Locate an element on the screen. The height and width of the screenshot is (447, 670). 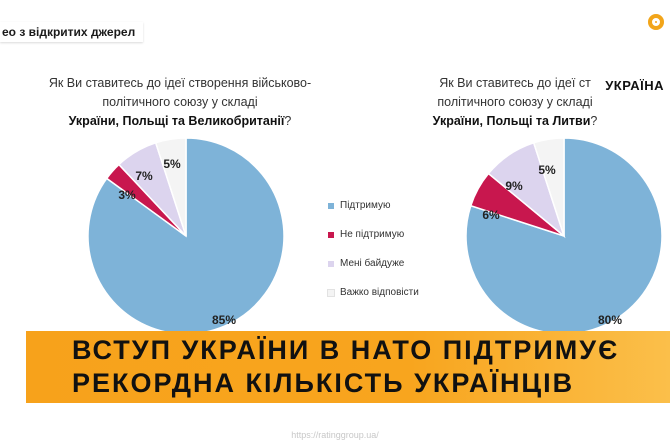
pie-left-slice-hard-to-say is located at coordinates (170, 187).